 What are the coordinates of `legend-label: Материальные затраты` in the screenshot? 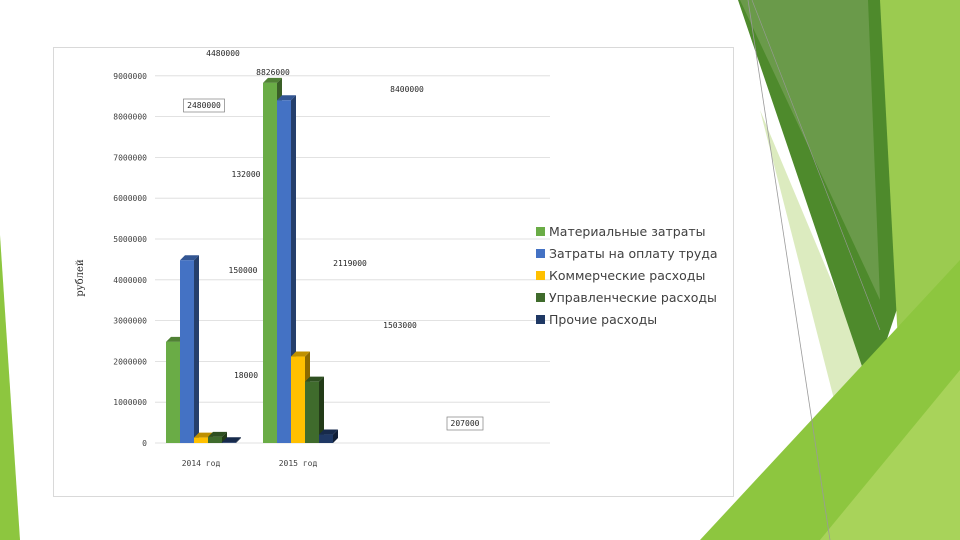 It's located at (627, 231).